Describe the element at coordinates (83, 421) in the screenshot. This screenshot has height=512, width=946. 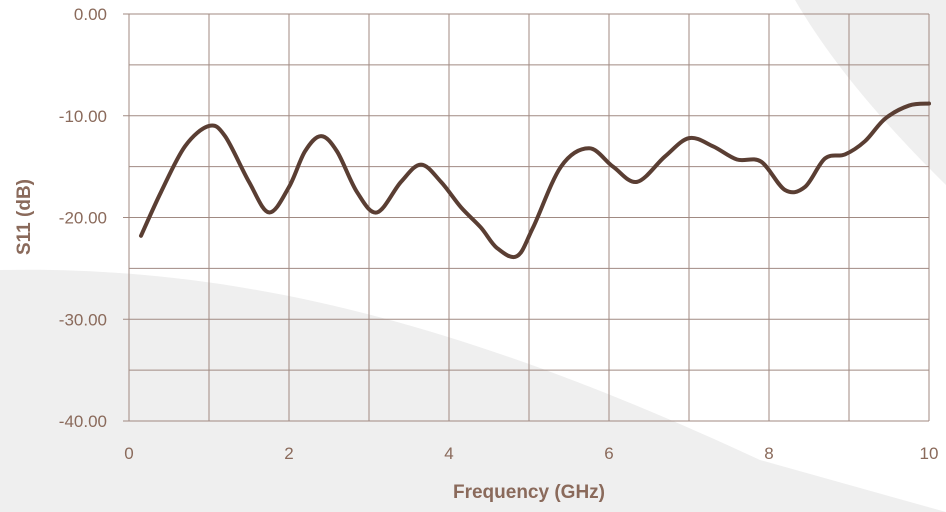
I see `y-tick-label: -40.00` at that location.